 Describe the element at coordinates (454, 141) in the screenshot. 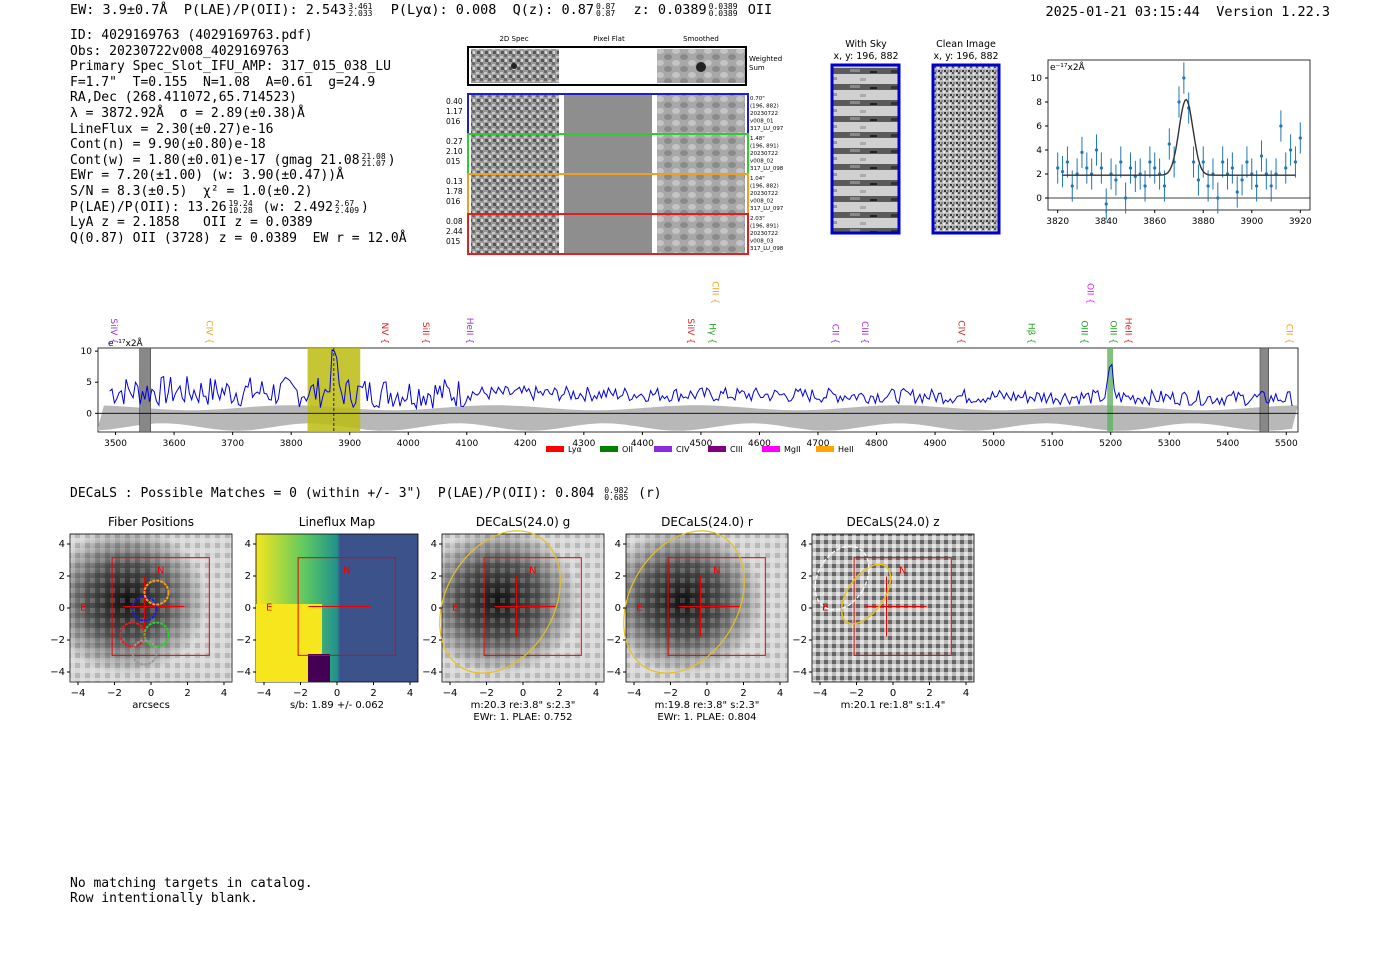

I see `spec-row-left-label: 0.27` at that location.